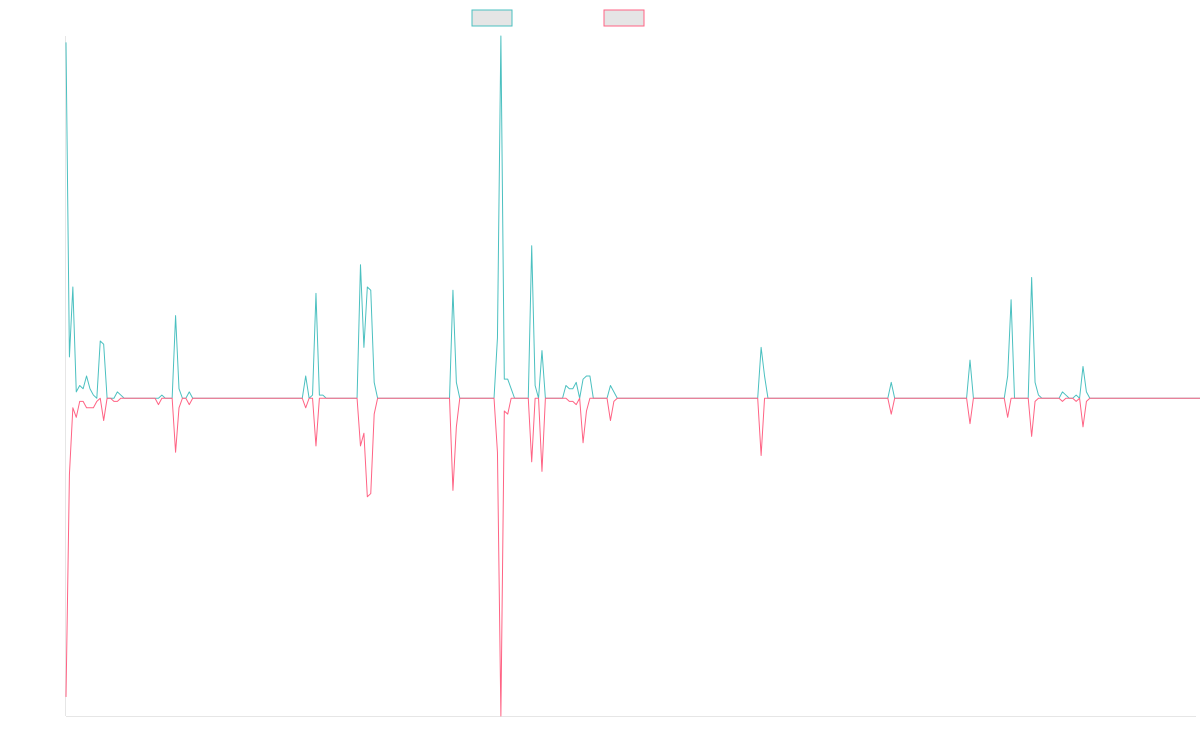 This screenshot has height=750, width=1200. I want to click on legend, so click(558, 18).